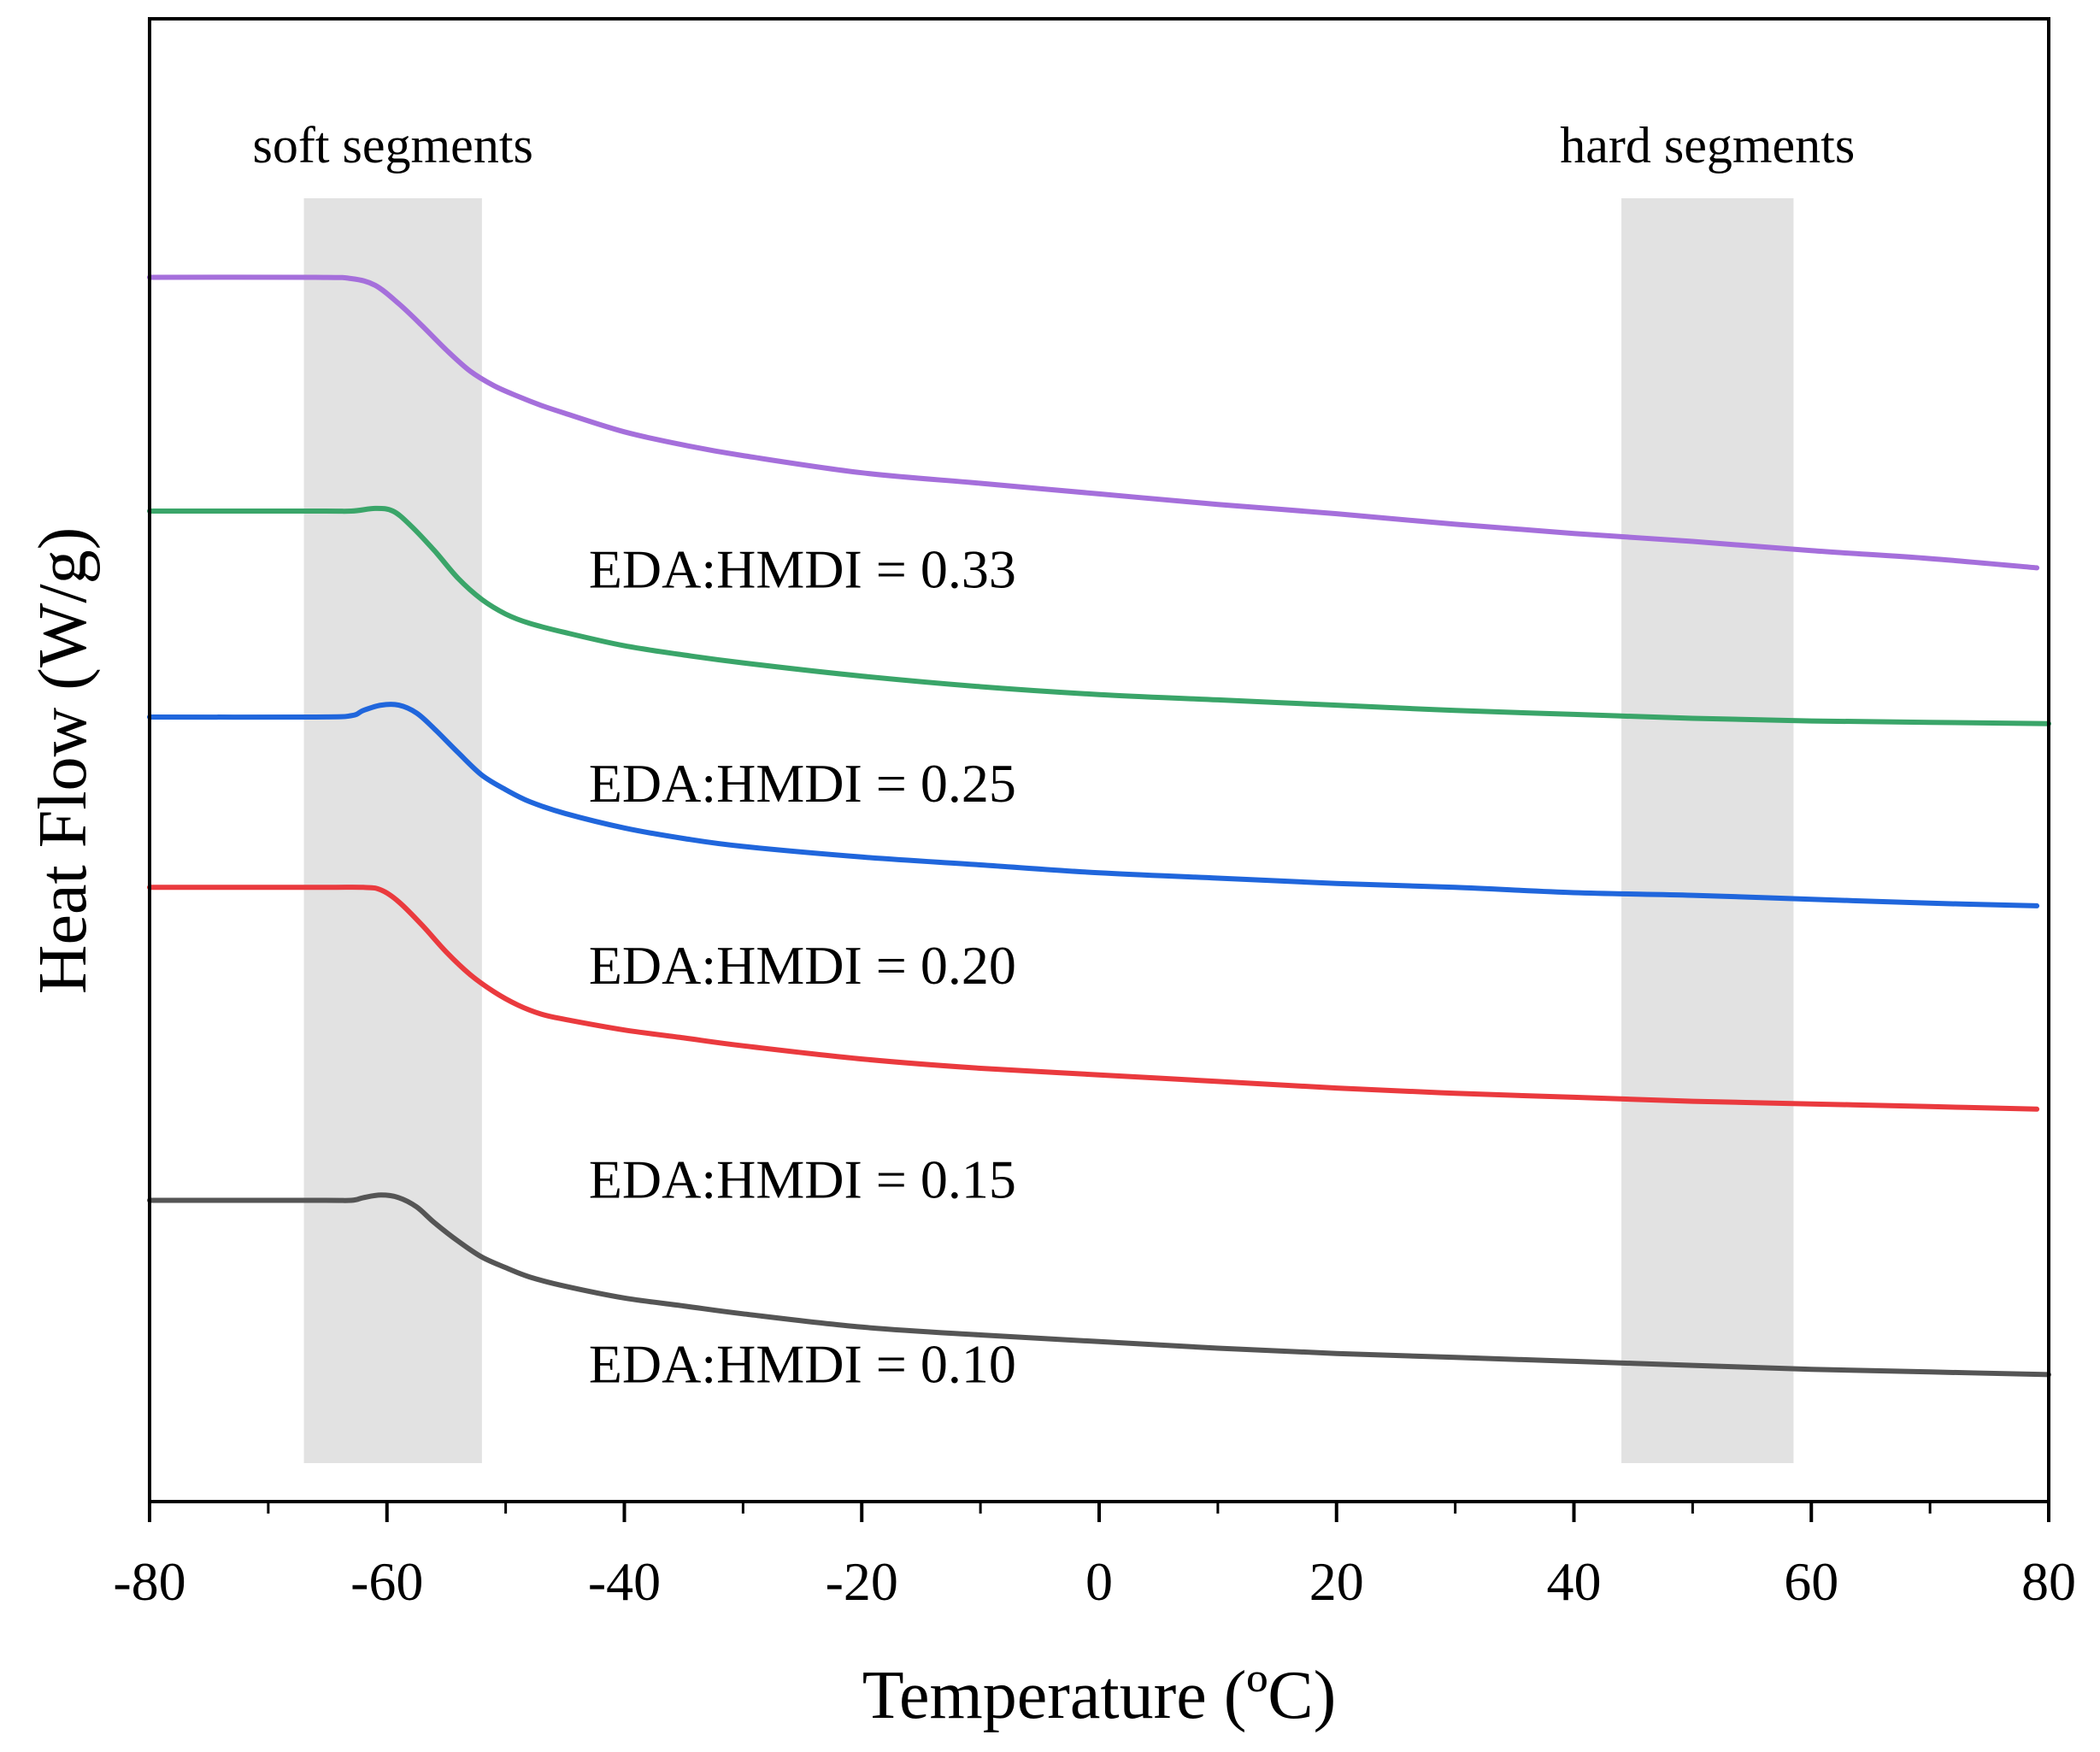 This screenshot has width=2100, height=1752. What do you see at coordinates (802, 1364) in the screenshot?
I see `series-label-eda-hmdi-0-10: EDA:HMDI = 0.10` at bounding box center [802, 1364].